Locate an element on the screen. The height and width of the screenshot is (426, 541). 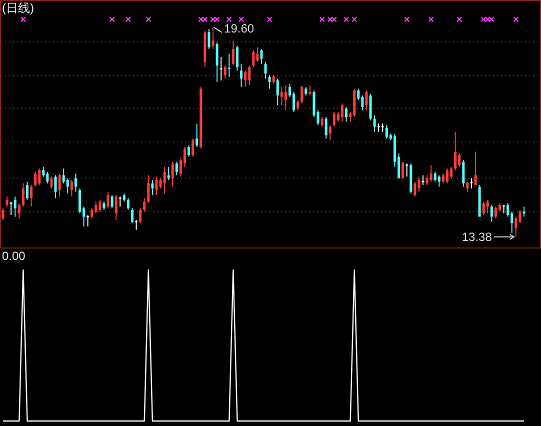
annotation: 13.38 is located at coordinates (477, 237).